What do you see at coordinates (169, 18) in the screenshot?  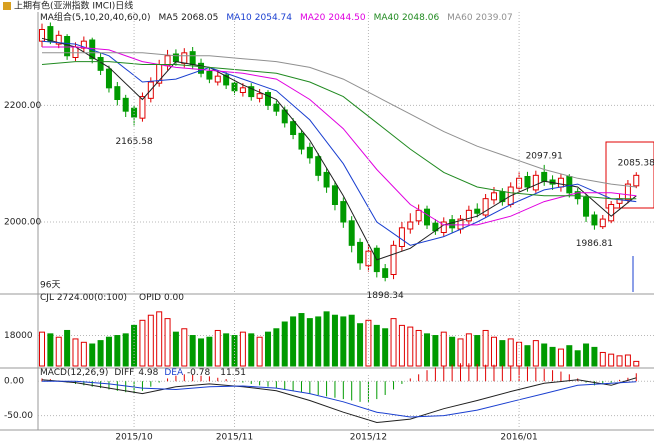 I see `legend-name: MA5` at bounding box center [169, 18].